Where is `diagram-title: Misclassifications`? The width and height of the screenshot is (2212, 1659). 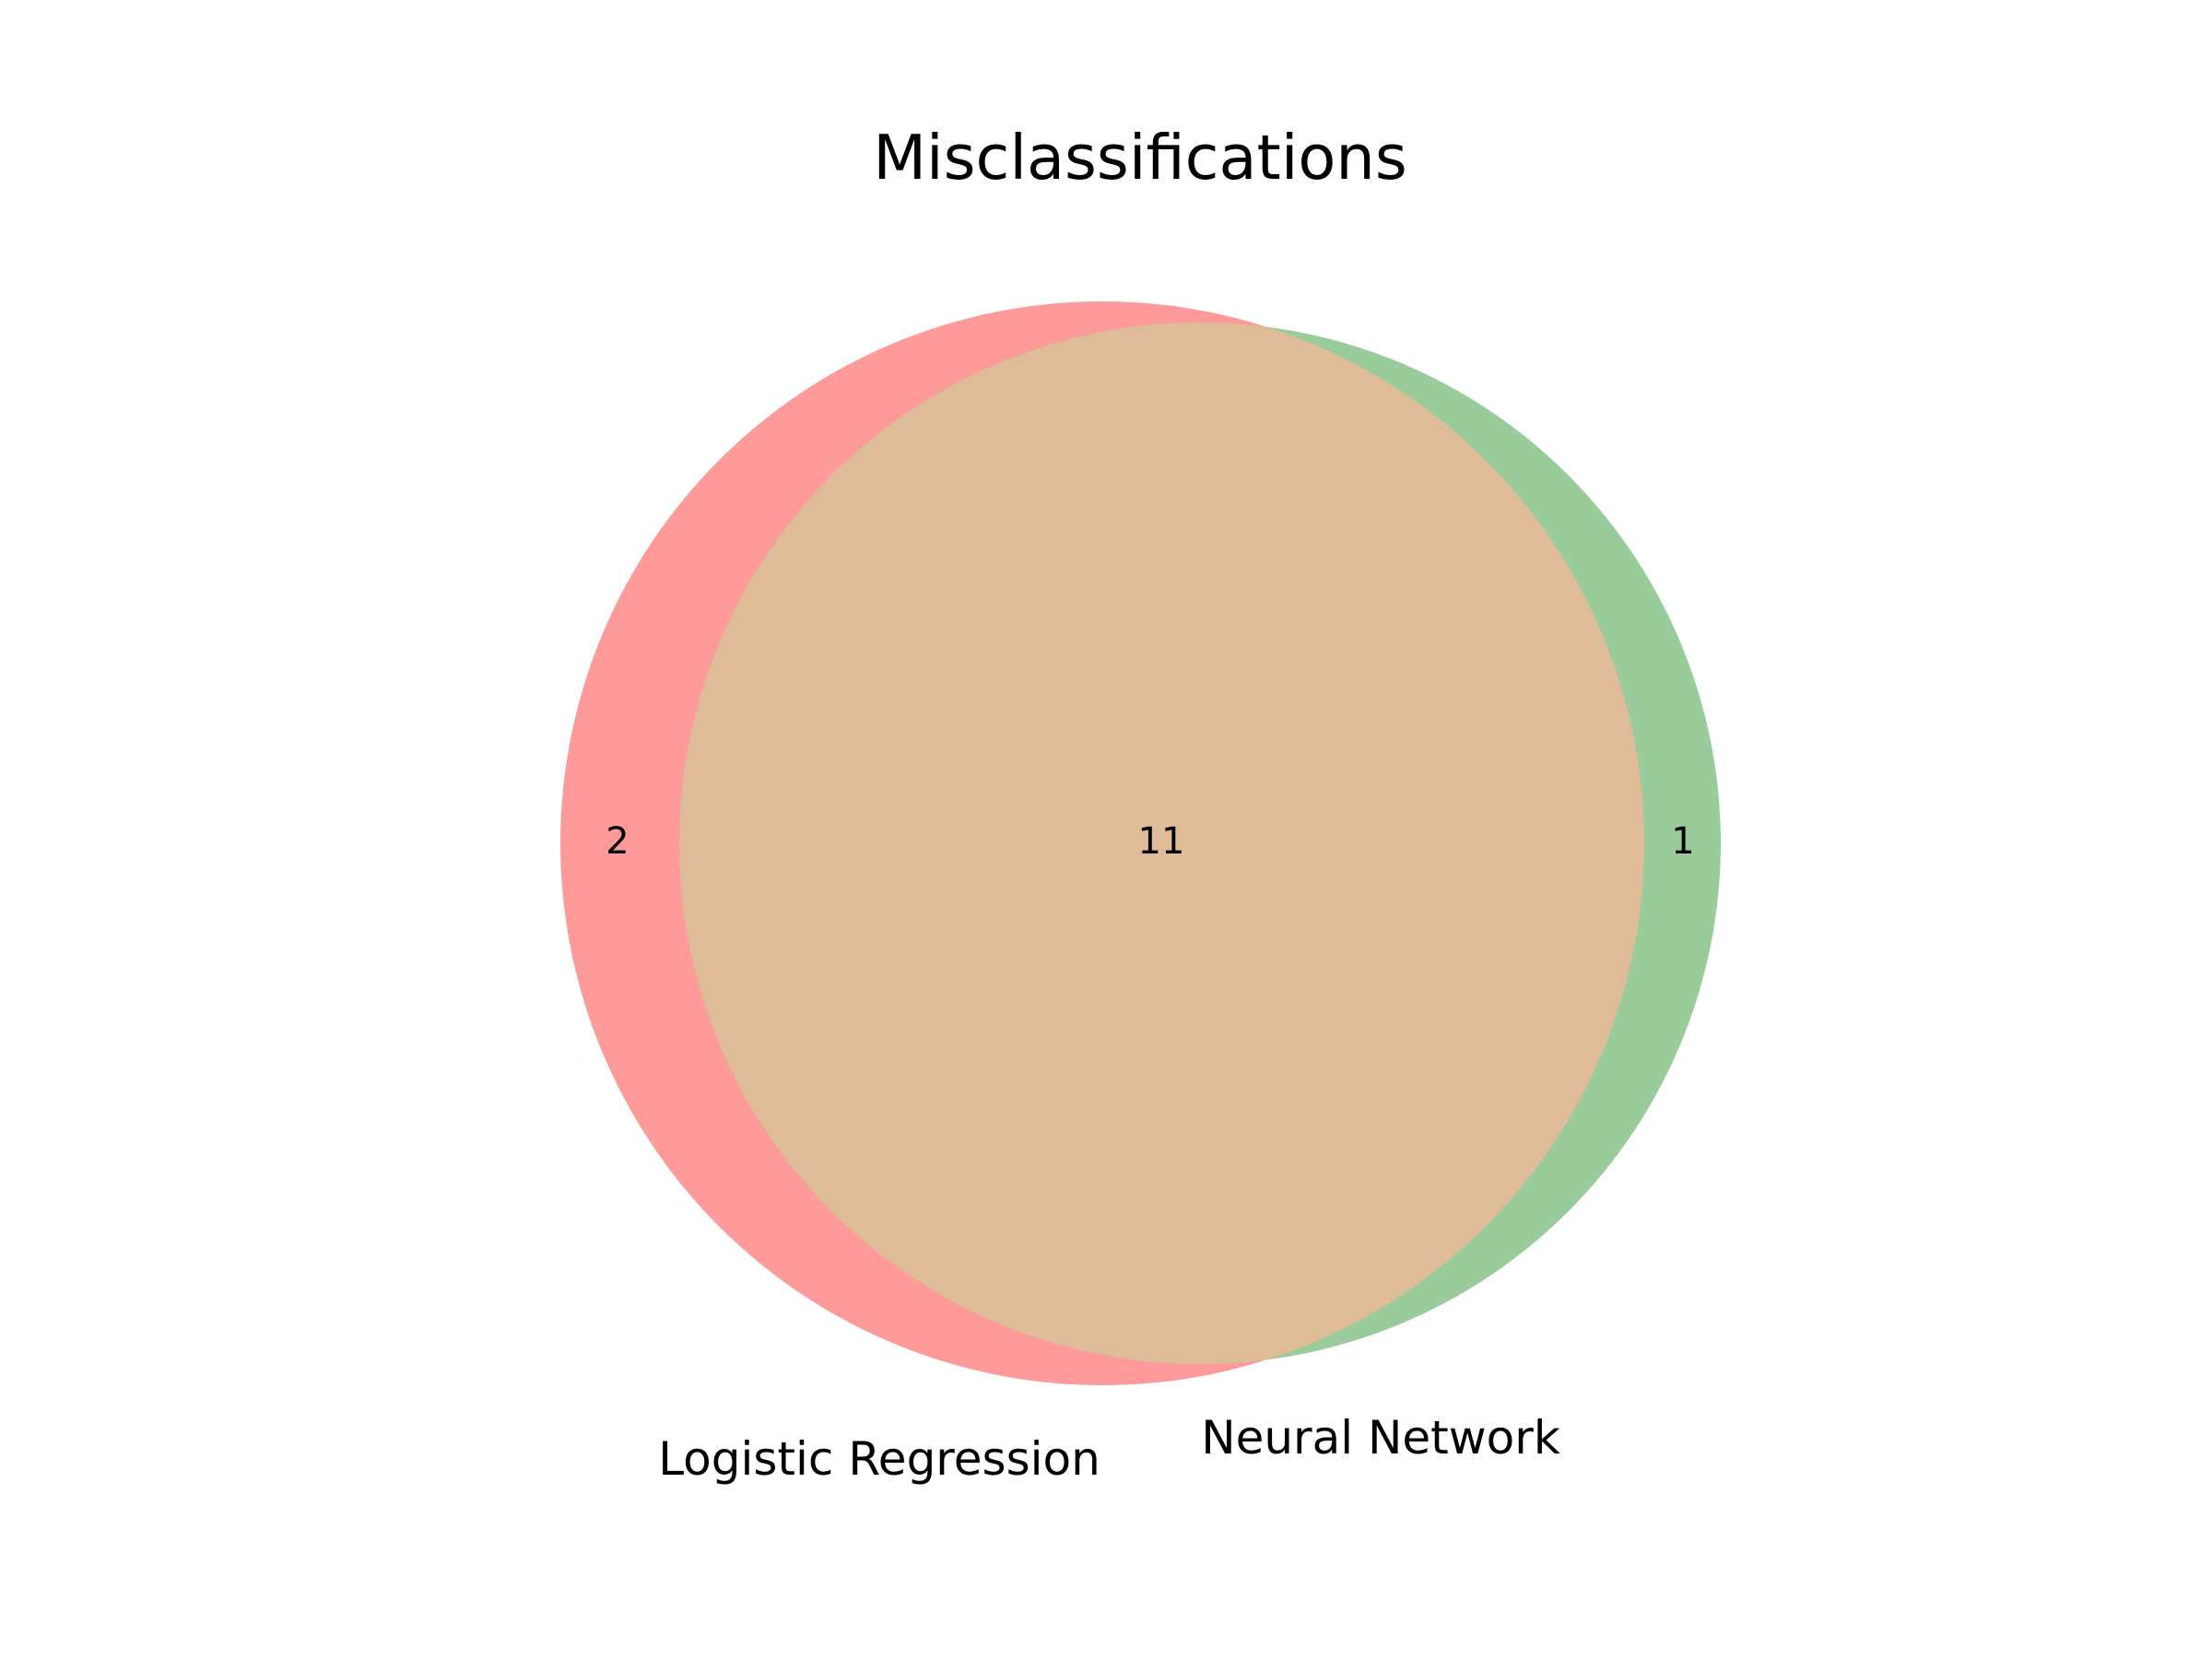 diagram-title: Misclassifications is located at coordinates (1140, 158).